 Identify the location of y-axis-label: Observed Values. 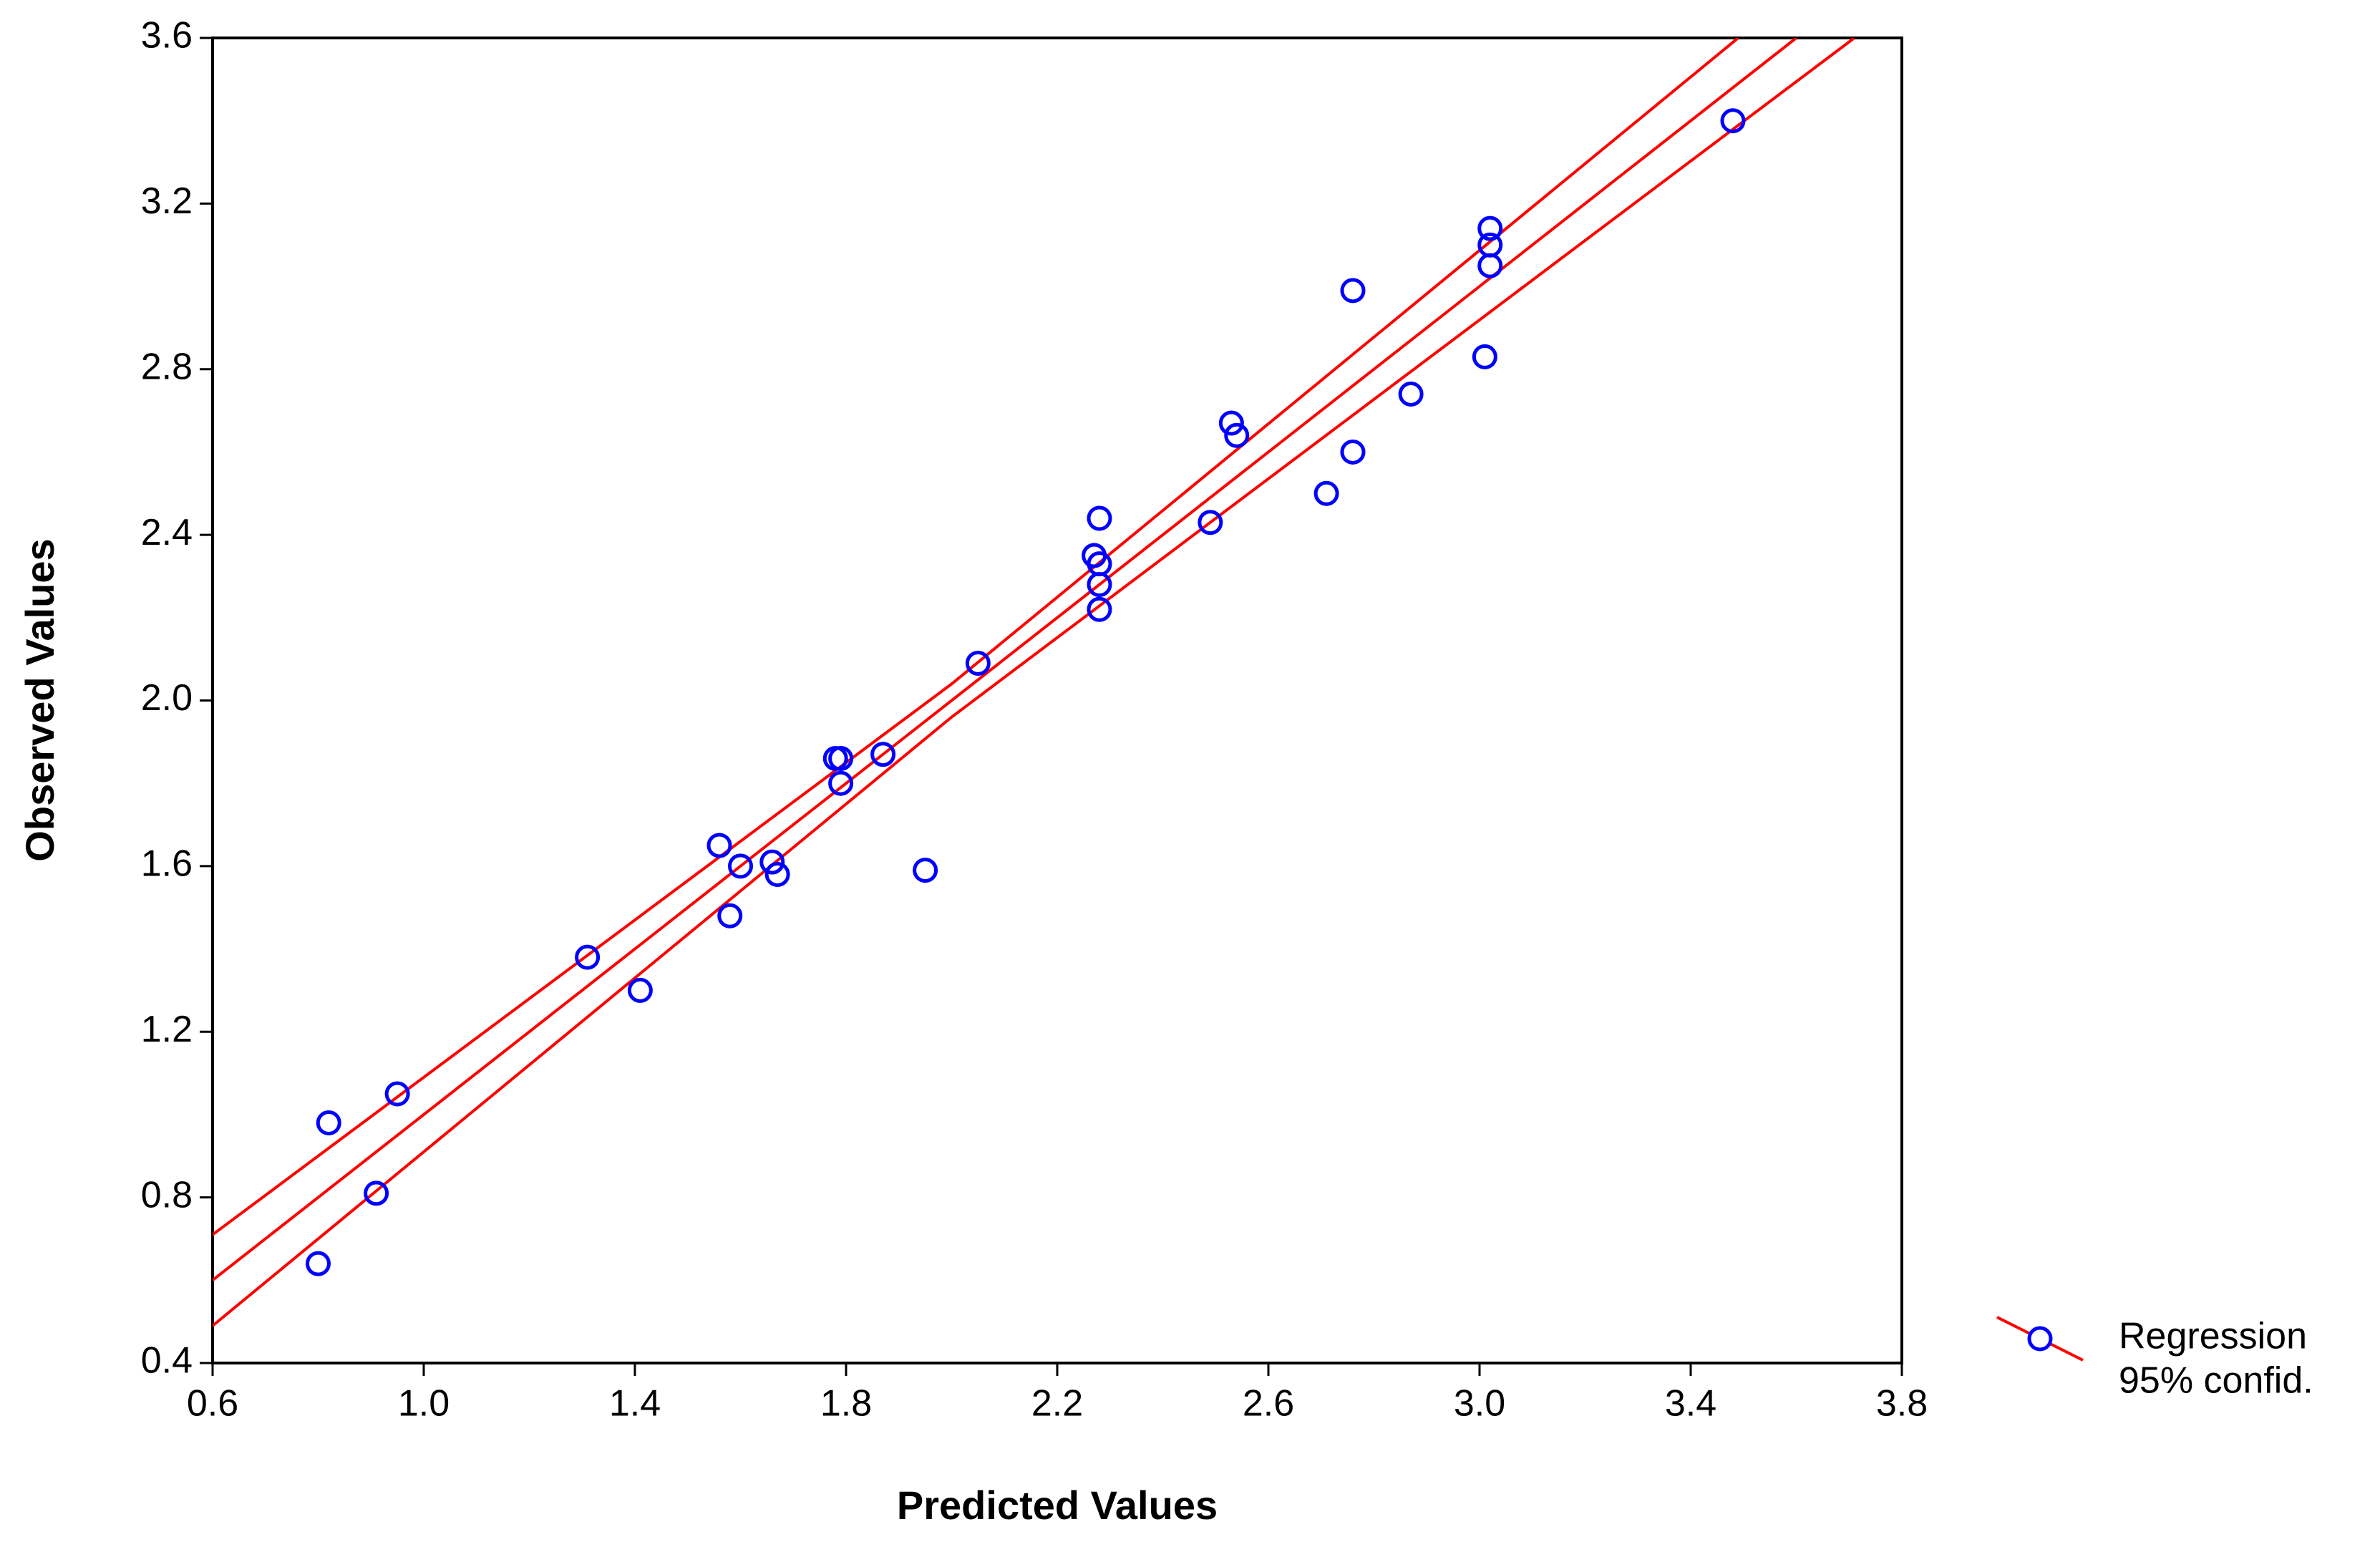
(39, 699).